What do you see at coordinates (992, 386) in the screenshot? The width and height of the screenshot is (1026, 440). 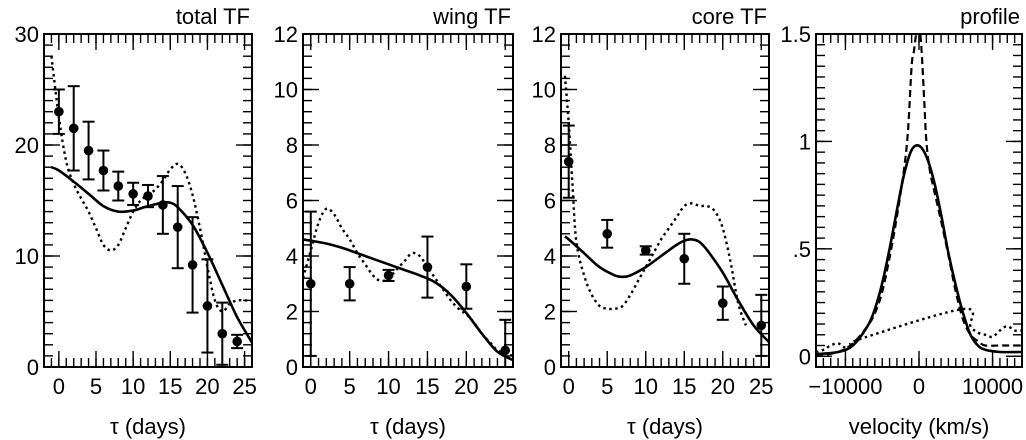 I see `x-tick-label: 10000` at bounding box center [992, 386].